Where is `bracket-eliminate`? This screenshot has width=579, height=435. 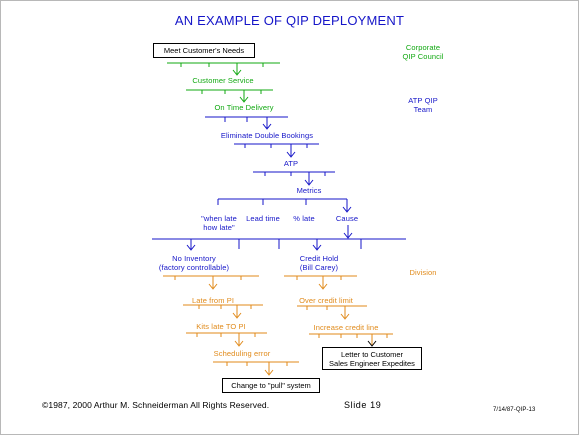 bracket-eliminate is located at coordinates (276, 149).